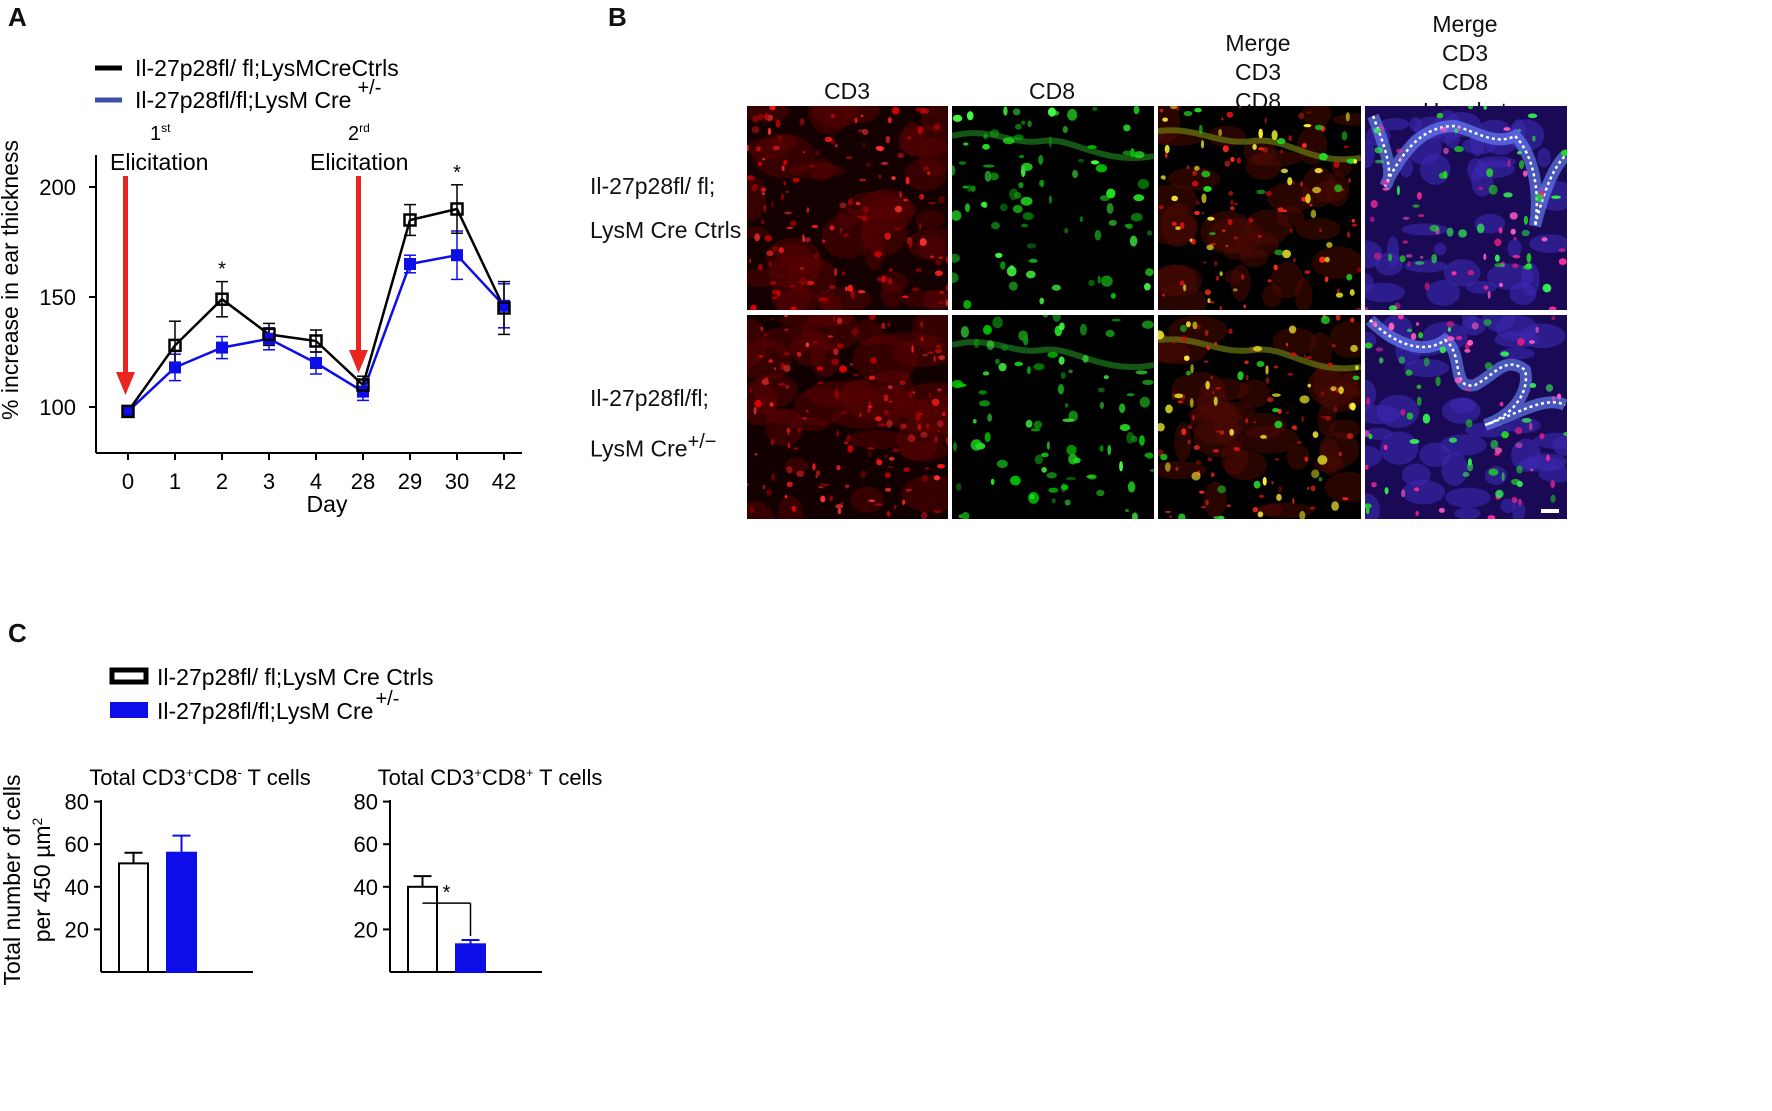 This screenshot has width=1772, height=1111. I want to click on x-tick-label: 30, so click(457, 481).